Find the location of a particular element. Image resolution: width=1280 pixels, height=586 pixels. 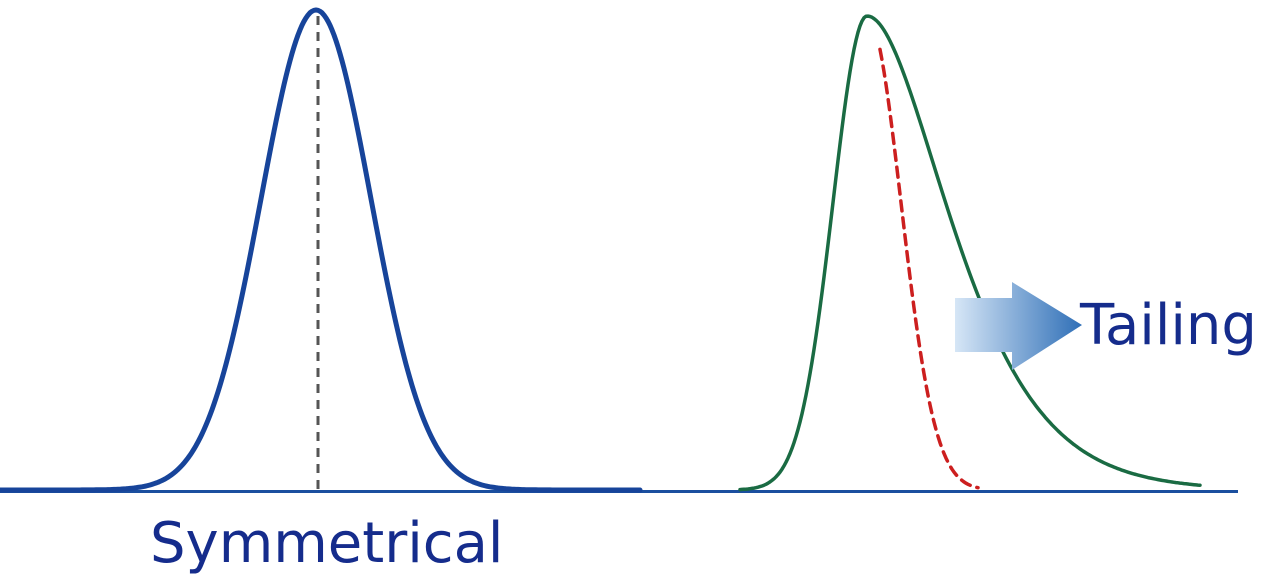

symmetrical-label: Symmetrical is located at coordinates (327, 543).